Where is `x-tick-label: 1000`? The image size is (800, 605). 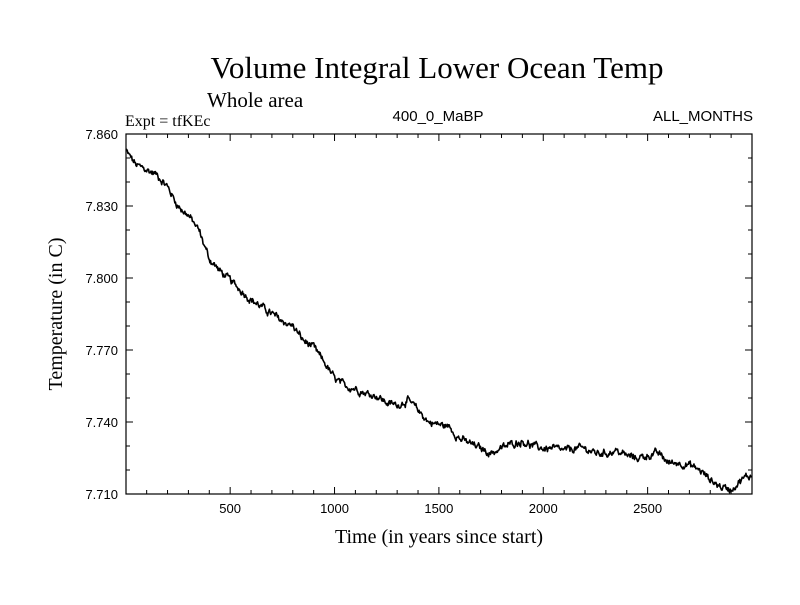
x-tick-label: 1000 is located at coordinates (334, 508).